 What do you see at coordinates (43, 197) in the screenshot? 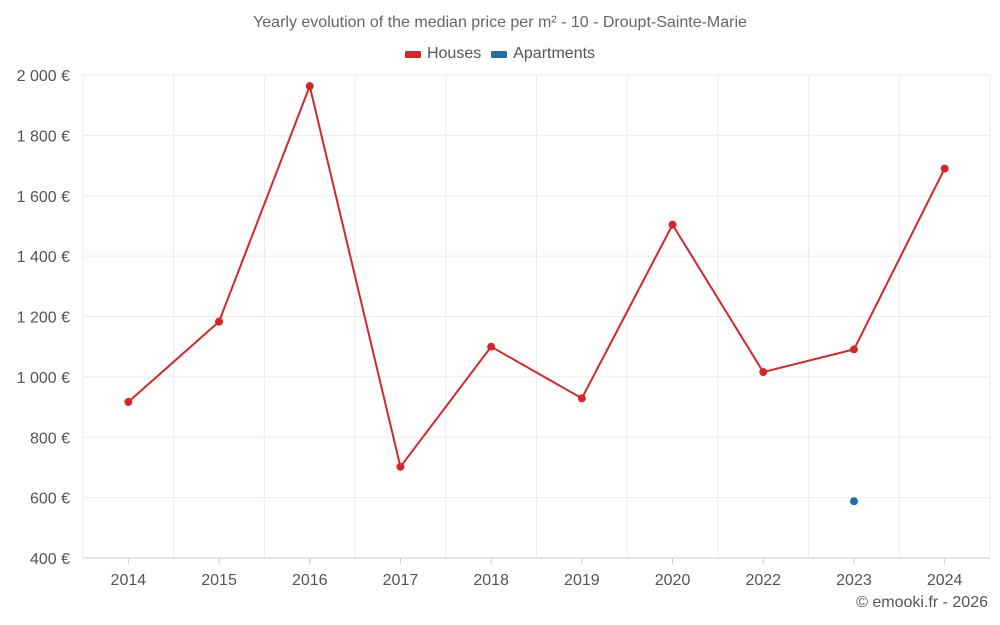
I see `y-tick-label: 1 600 €` at bounding box center [43, 197].